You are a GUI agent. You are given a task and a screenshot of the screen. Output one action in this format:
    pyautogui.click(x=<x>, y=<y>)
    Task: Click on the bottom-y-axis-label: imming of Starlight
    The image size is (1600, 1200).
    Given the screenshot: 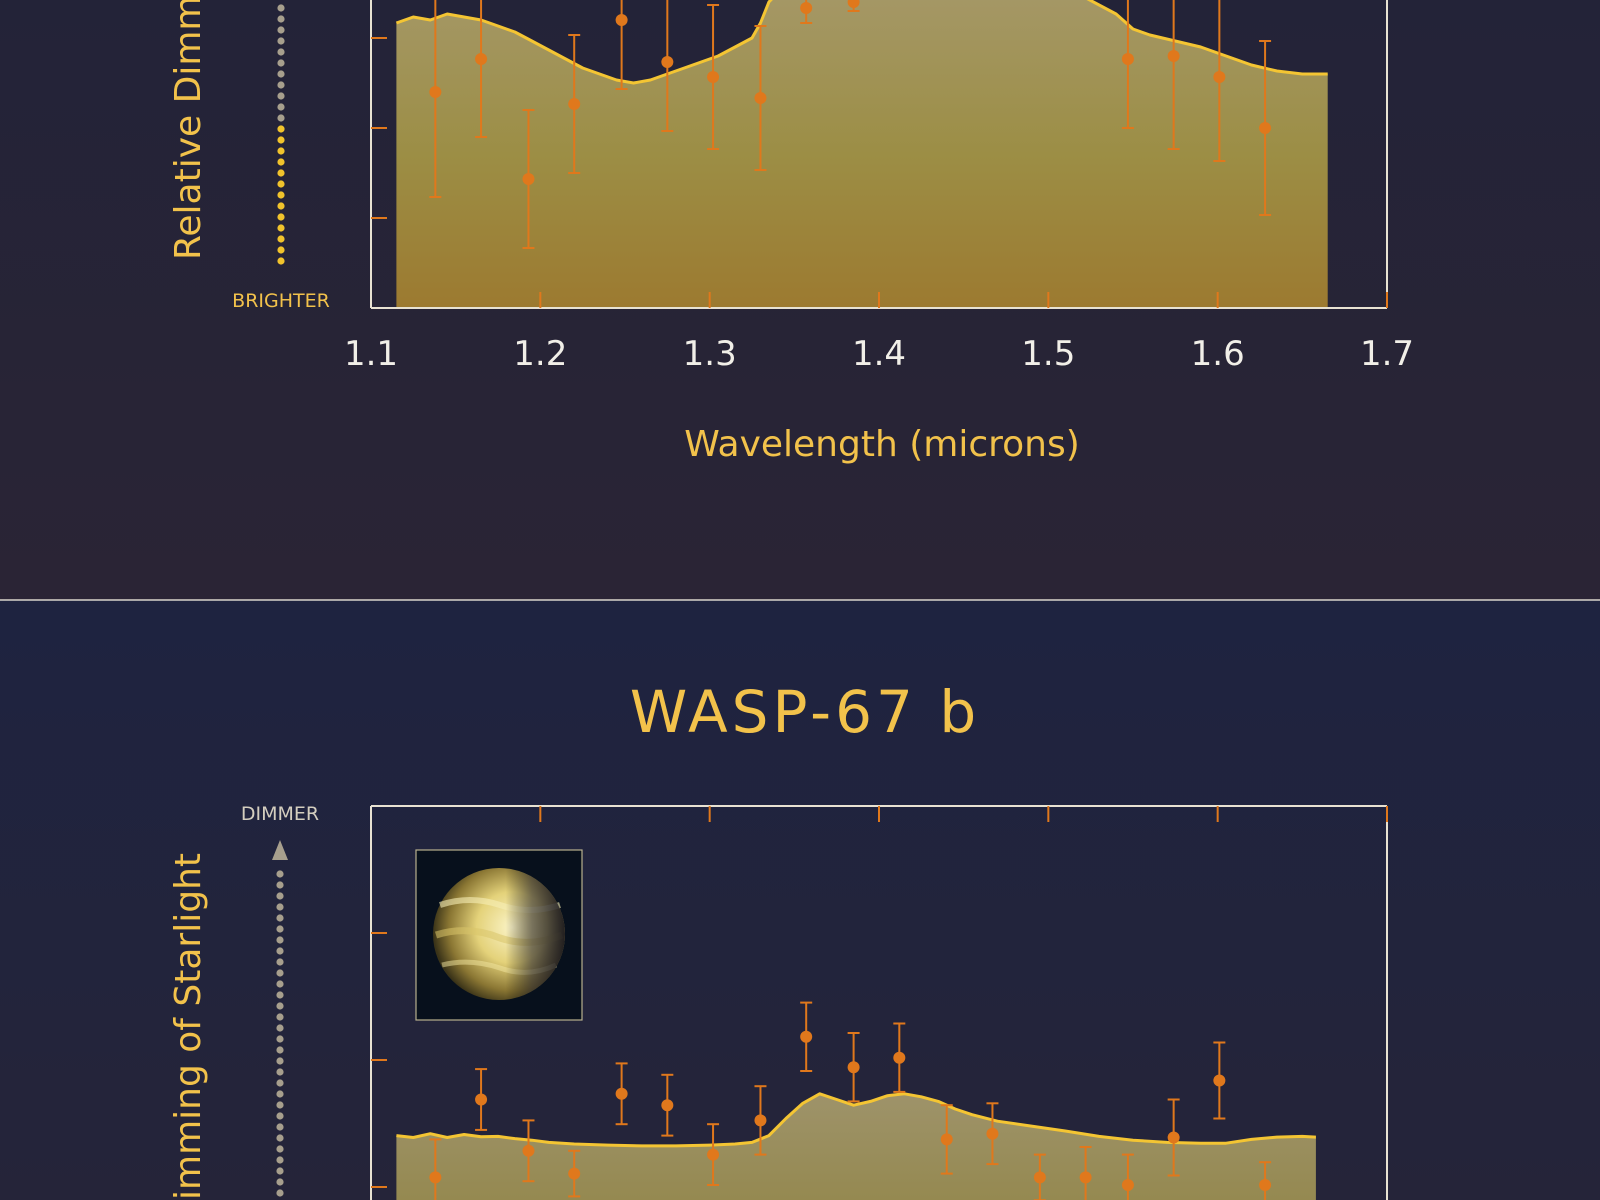 What is the action you would take?
    pyautogui.click(x=188, y=1026)
    